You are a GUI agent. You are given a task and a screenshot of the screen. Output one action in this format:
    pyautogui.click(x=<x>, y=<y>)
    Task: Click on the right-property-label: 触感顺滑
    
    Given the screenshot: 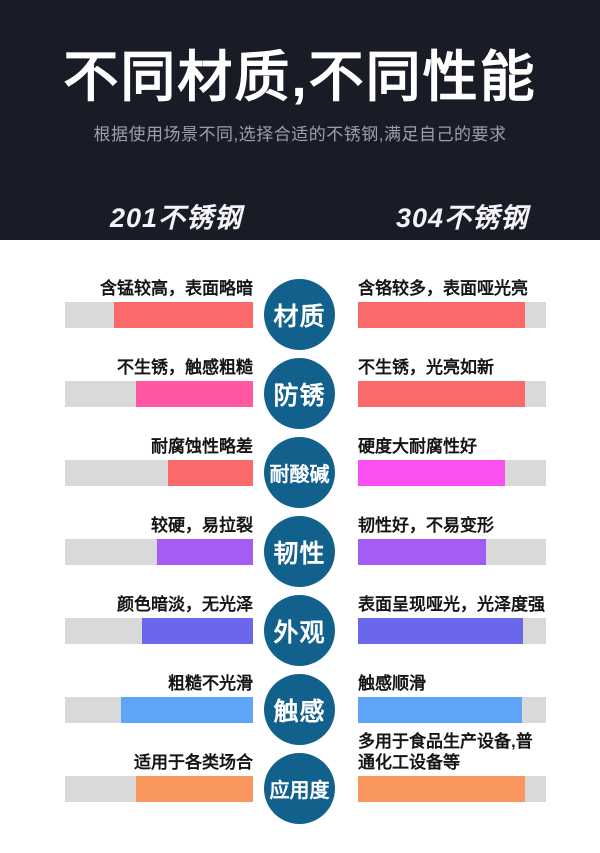 What is the action you would take?
    pyautogui.click(x=392, y=683)
    